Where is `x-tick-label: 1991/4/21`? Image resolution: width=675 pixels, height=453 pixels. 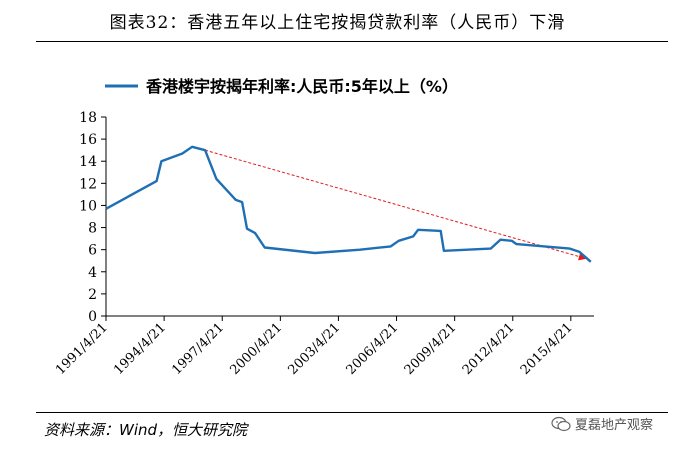
x-tick-label: 1991/4/21 is located at coordinates (82, 349).